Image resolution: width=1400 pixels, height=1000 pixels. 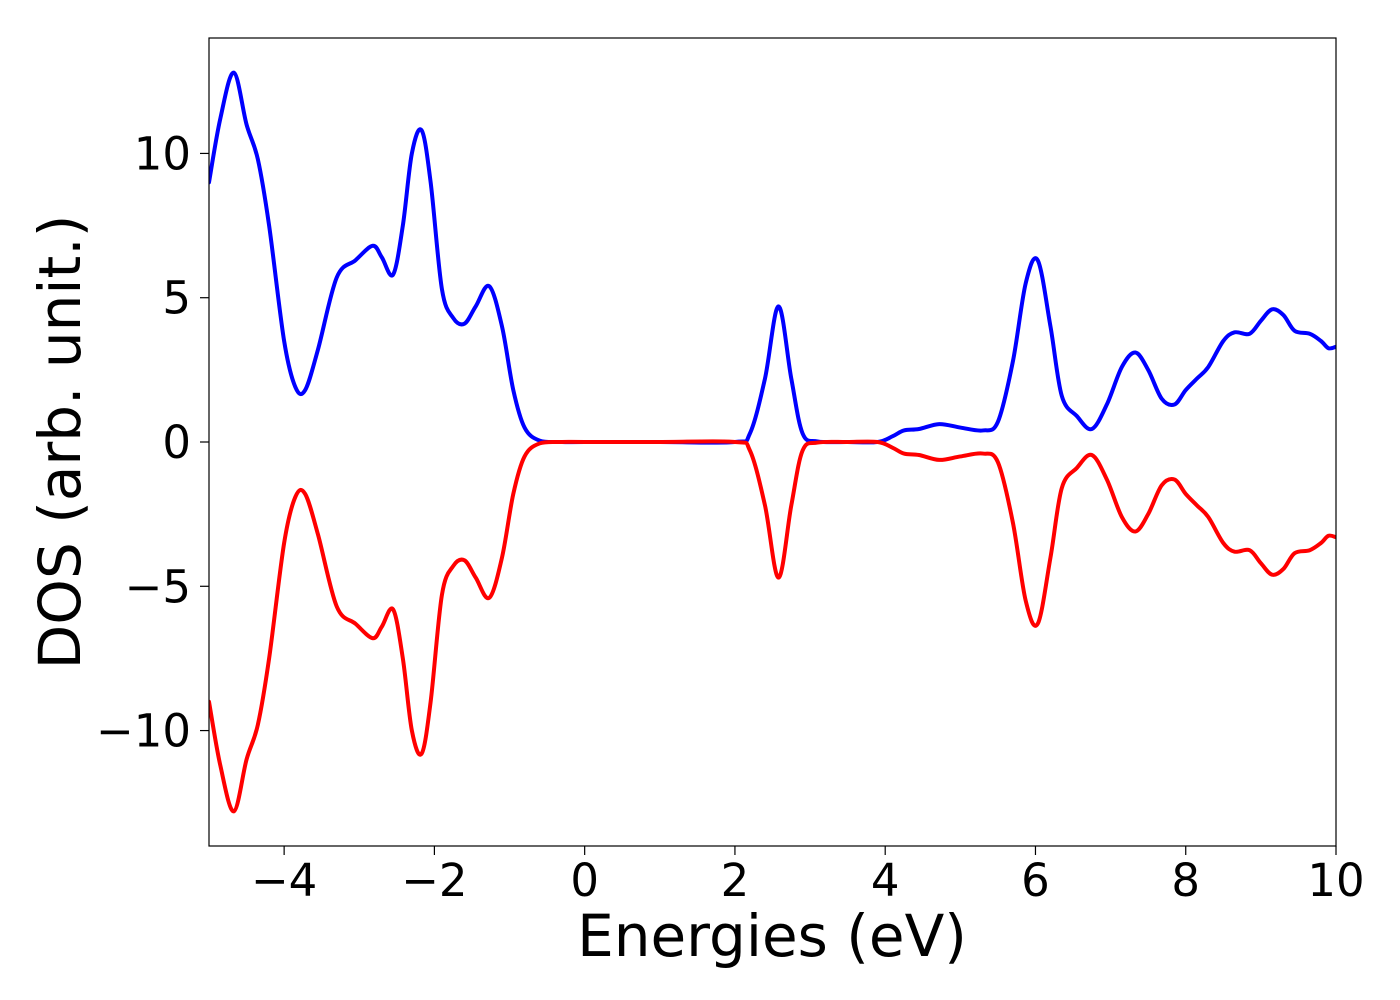 I want to click on x-tick-label: 0, so click(x=584, y=880).